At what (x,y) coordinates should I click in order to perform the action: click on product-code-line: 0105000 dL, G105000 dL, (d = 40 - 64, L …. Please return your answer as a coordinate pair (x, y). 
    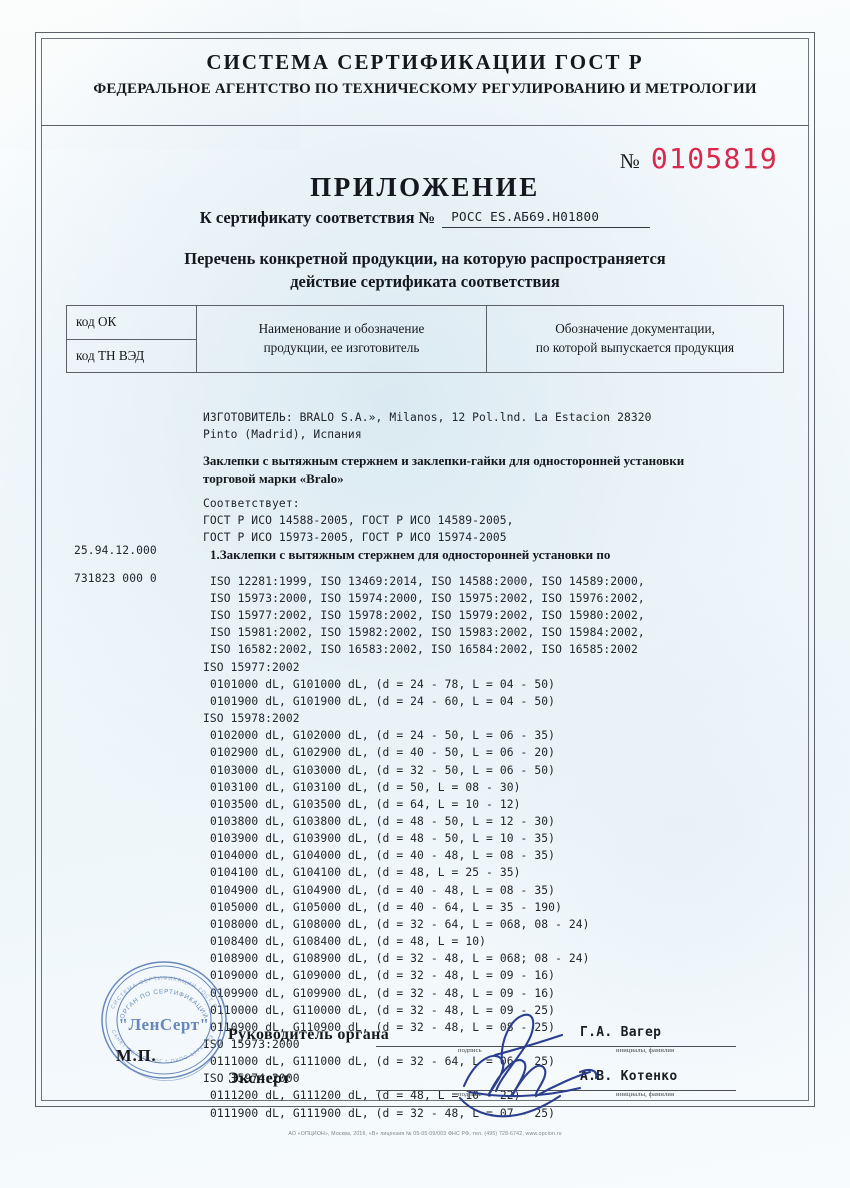
    Looking at the image, I should click on (386, 907).